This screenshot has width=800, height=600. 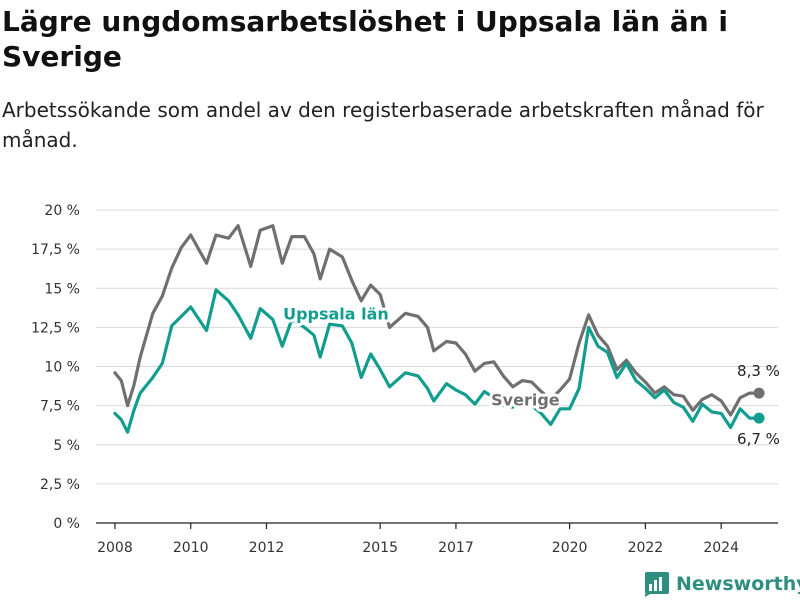 What do you see at coordinates (62, 368) in the screenshot?
I see `y-tick-label: 10 %` at bounding box center [62, 368].